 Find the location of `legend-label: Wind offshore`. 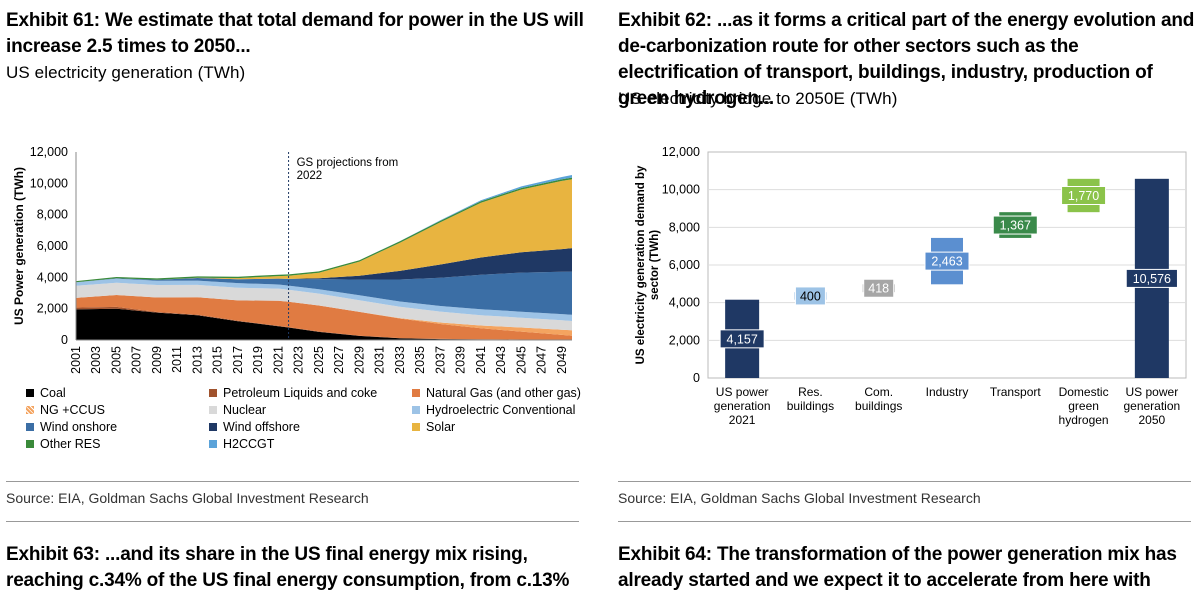

legend-label: Wind offshore is located at coordinates (261, 427).